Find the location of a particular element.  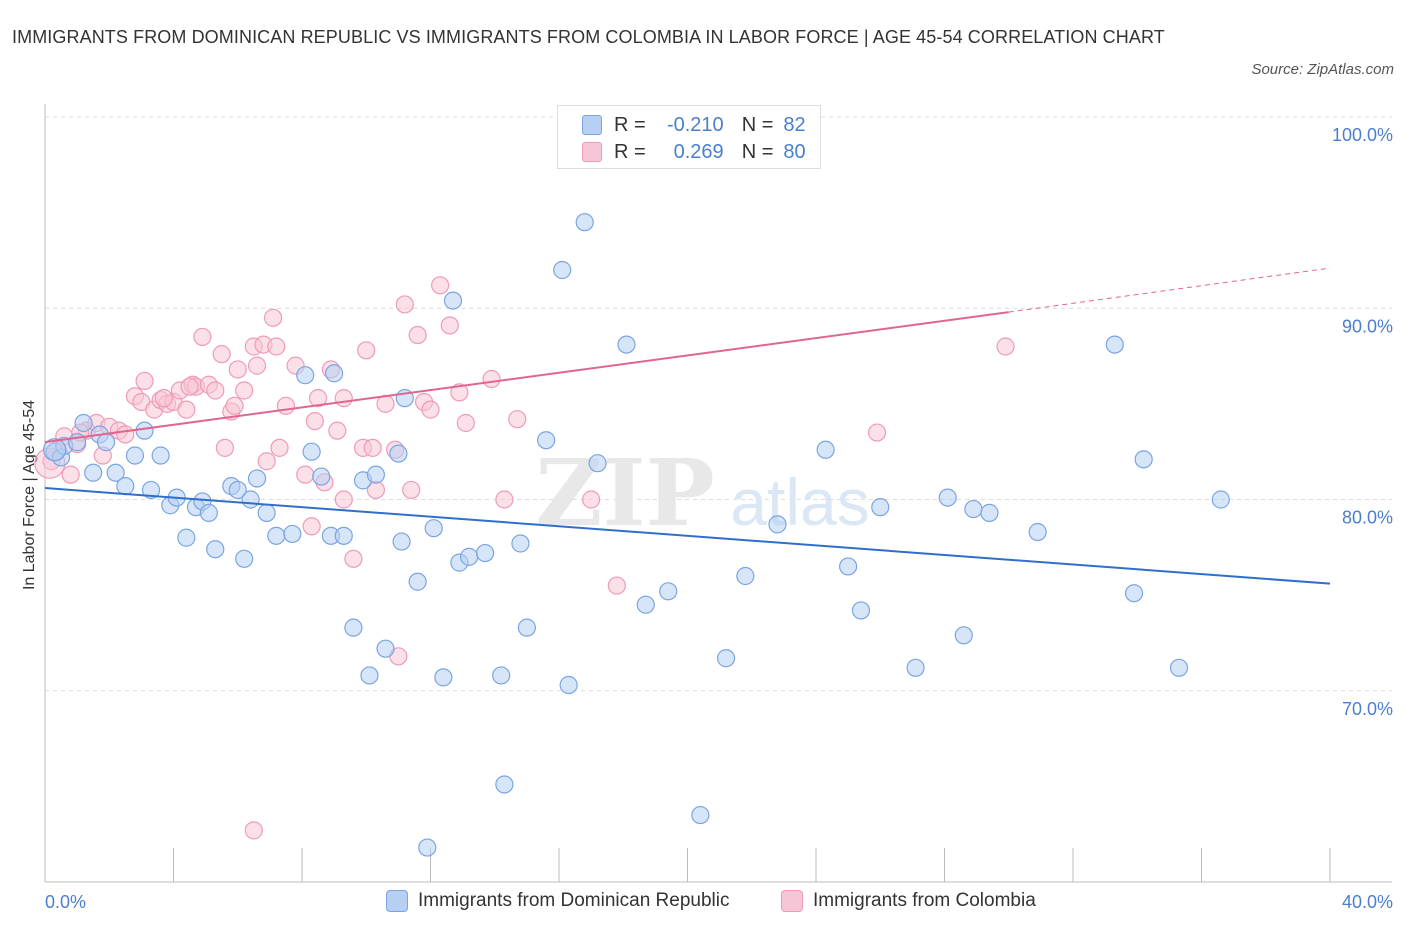

legend-label-colombia: Immigrants from Colombia is located at coordinates (924, 900).